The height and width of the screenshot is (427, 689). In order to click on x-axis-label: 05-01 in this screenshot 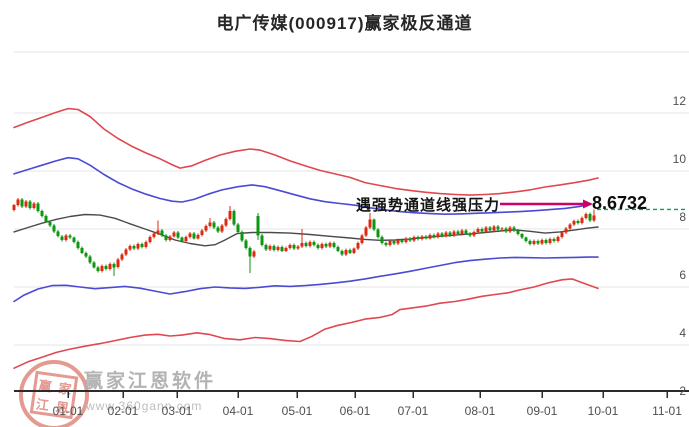, I will do `click(297, 411)`.